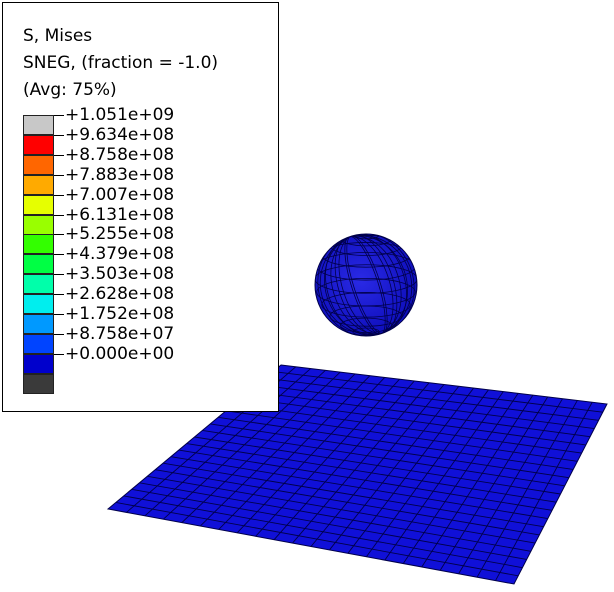 This screenshot has height=592, width=614. I want to click on legend-level-label: +7.007e+08, so click(120, 194).